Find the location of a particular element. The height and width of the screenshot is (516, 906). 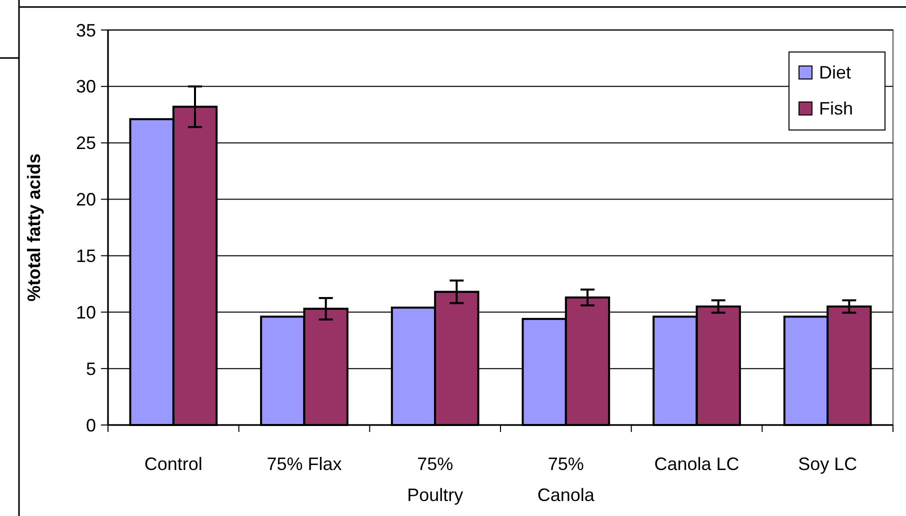

x-tick-label: 75% Canola is located at coordinates (566, 479).